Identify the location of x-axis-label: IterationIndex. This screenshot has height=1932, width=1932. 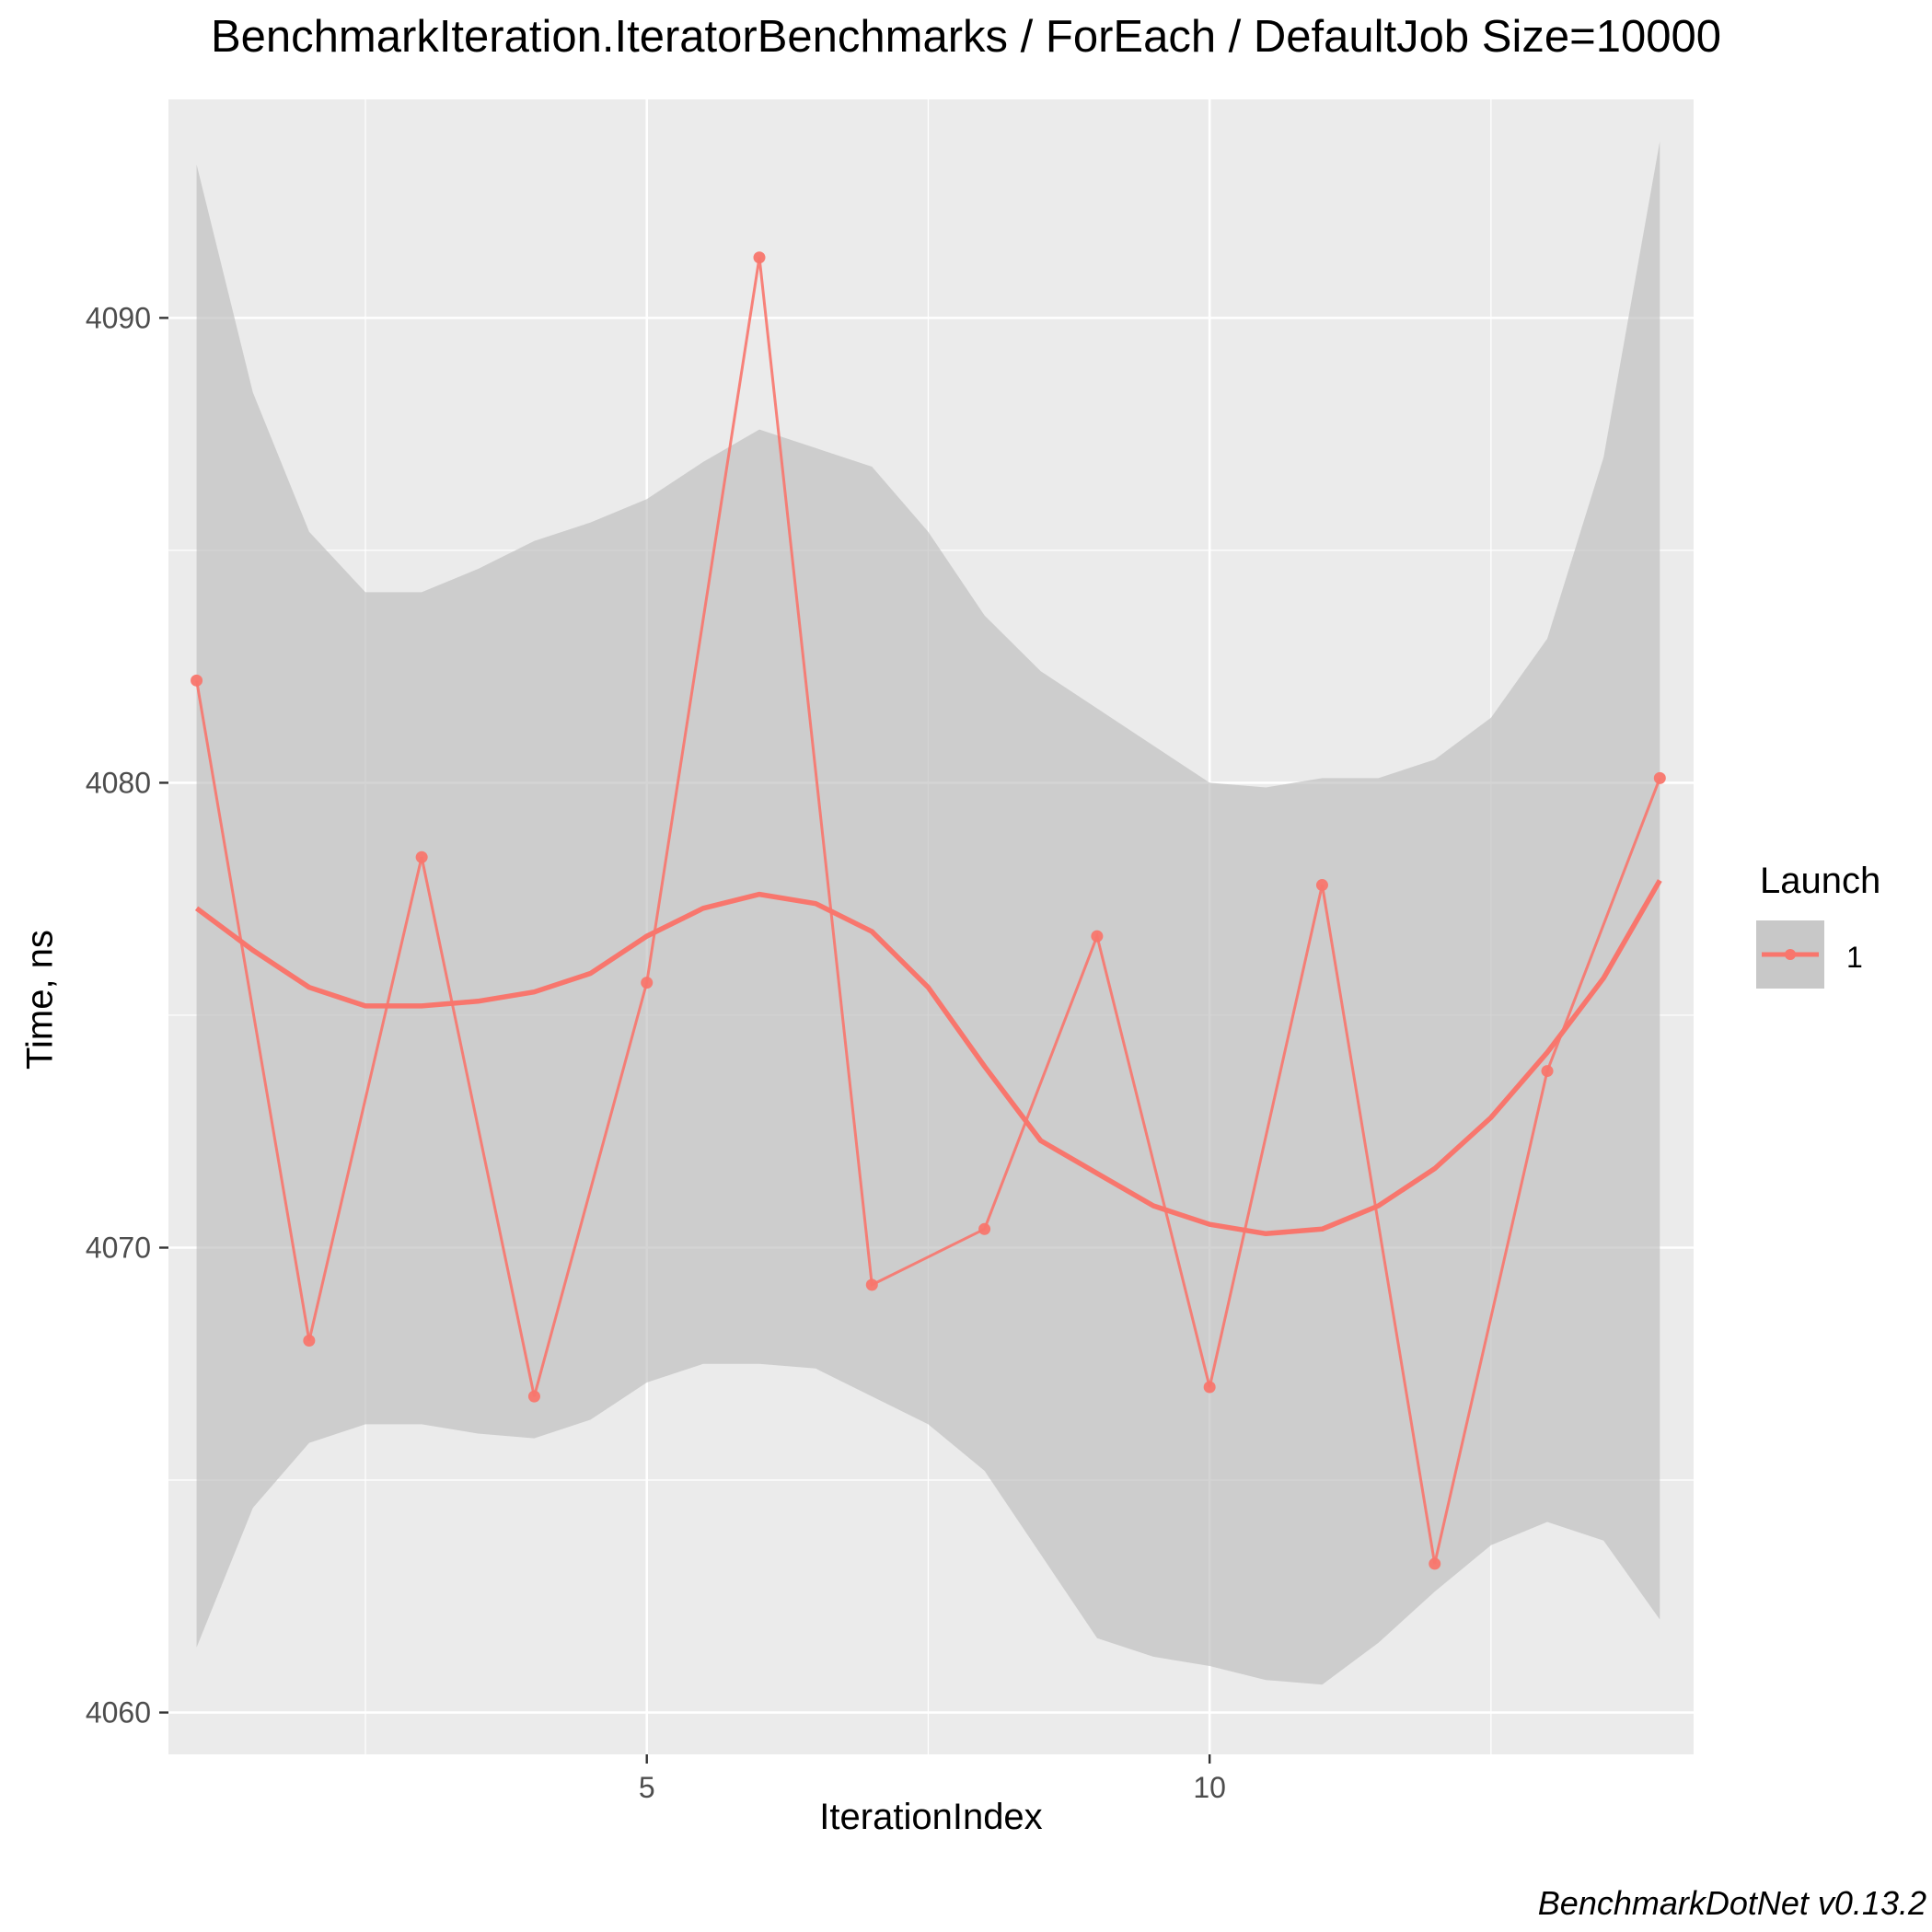
(931, 1817).